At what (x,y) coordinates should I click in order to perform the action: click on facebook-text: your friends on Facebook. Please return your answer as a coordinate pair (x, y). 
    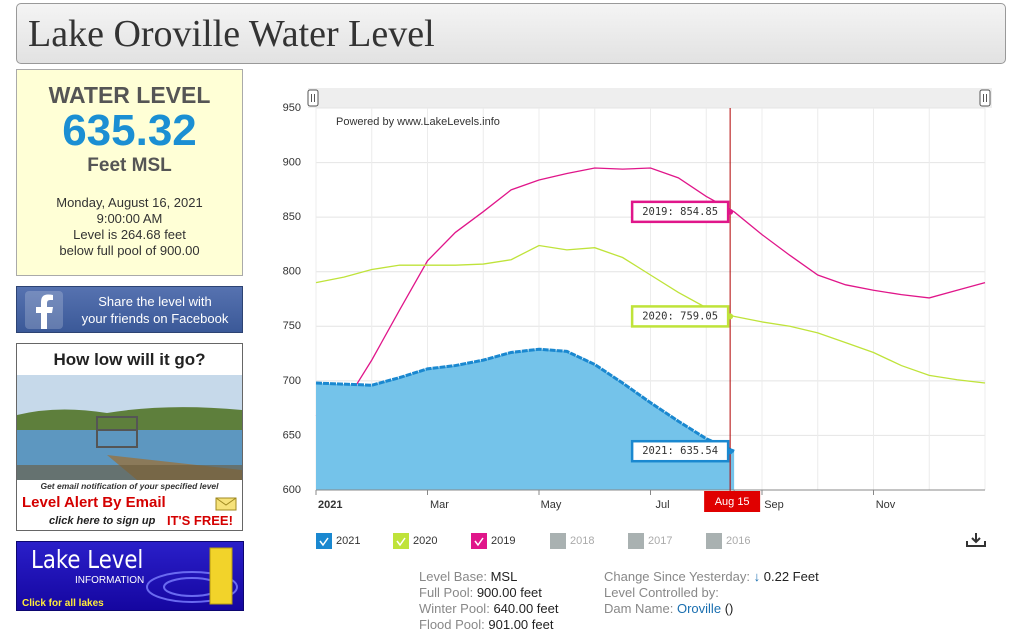
    Looking at the image, I should click on (155, 318).